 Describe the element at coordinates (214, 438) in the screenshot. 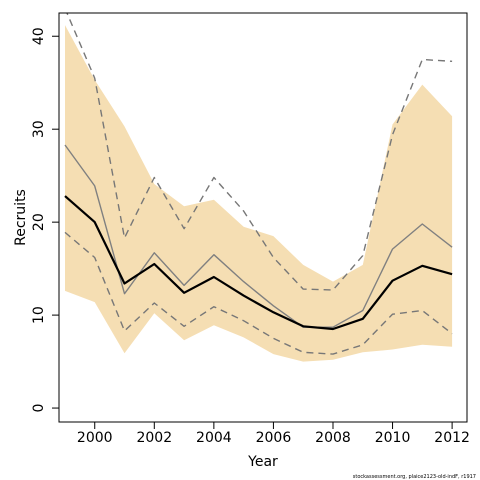

I see `x-tick-label: 2004` at that location.